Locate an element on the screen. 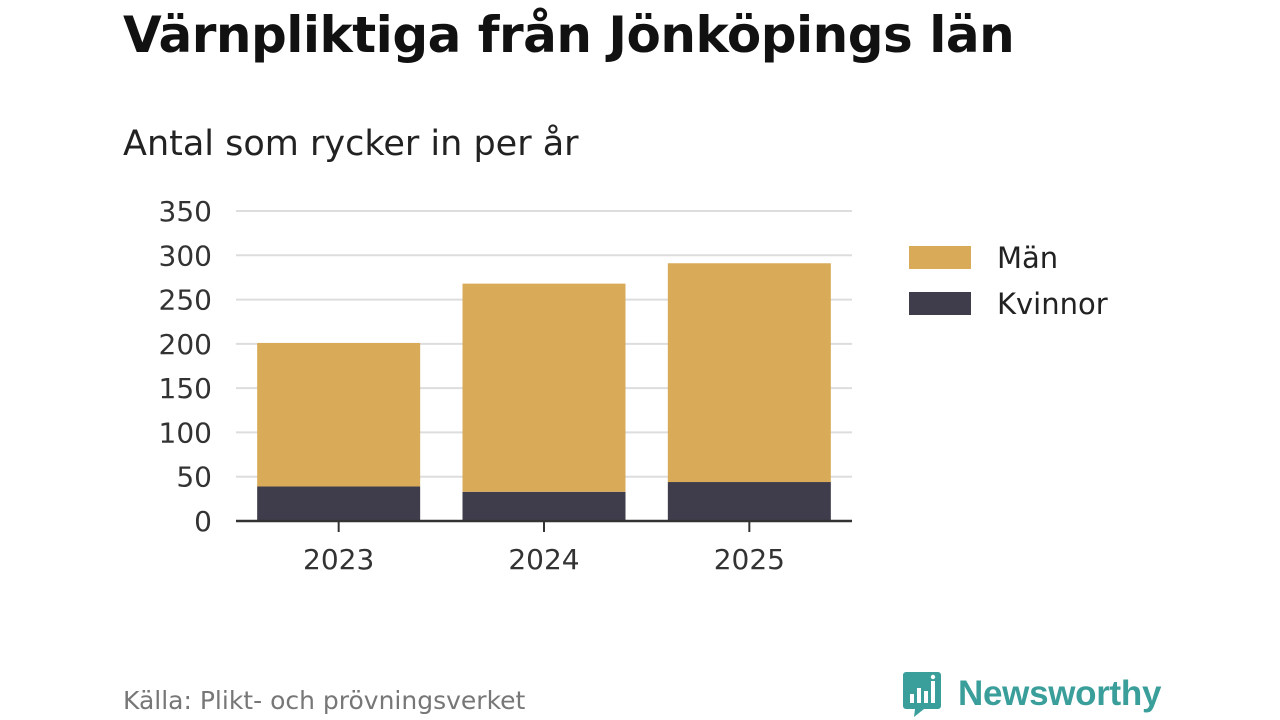 This screenshot has width=1280, height=720. legend-swatch-mn is located at coordinates (940, 257).